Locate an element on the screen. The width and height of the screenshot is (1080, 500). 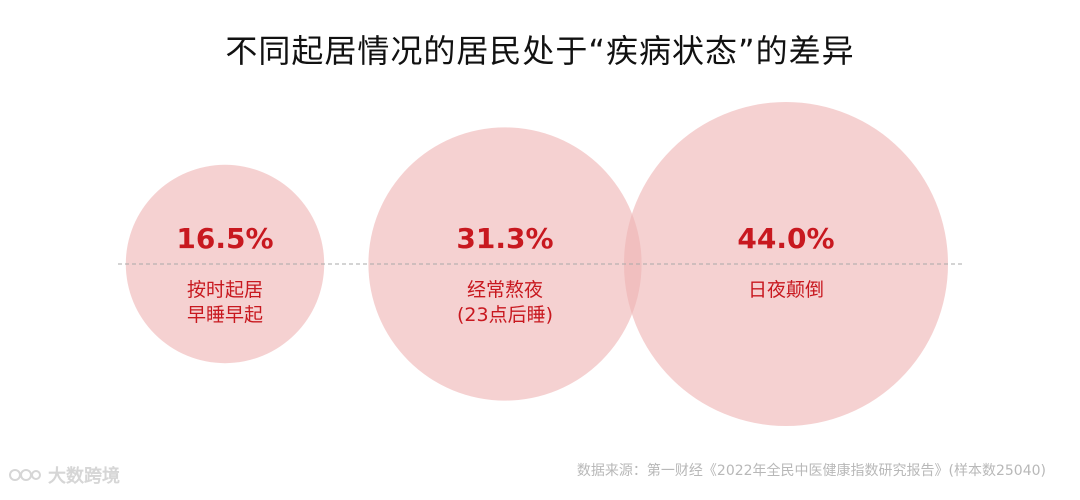
source-note: 数据来源：第一财经《2022年全民中医健康指数研究报告》(样本数25040) is located at coordinates (811, 471).